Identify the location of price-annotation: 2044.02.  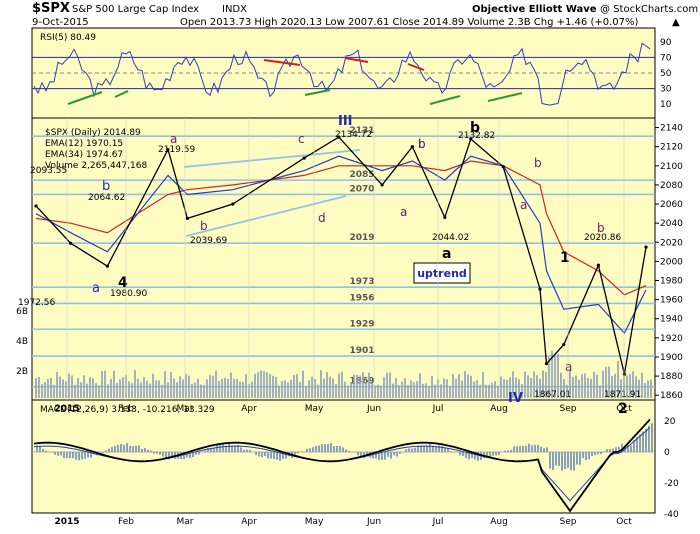
(450, 238).